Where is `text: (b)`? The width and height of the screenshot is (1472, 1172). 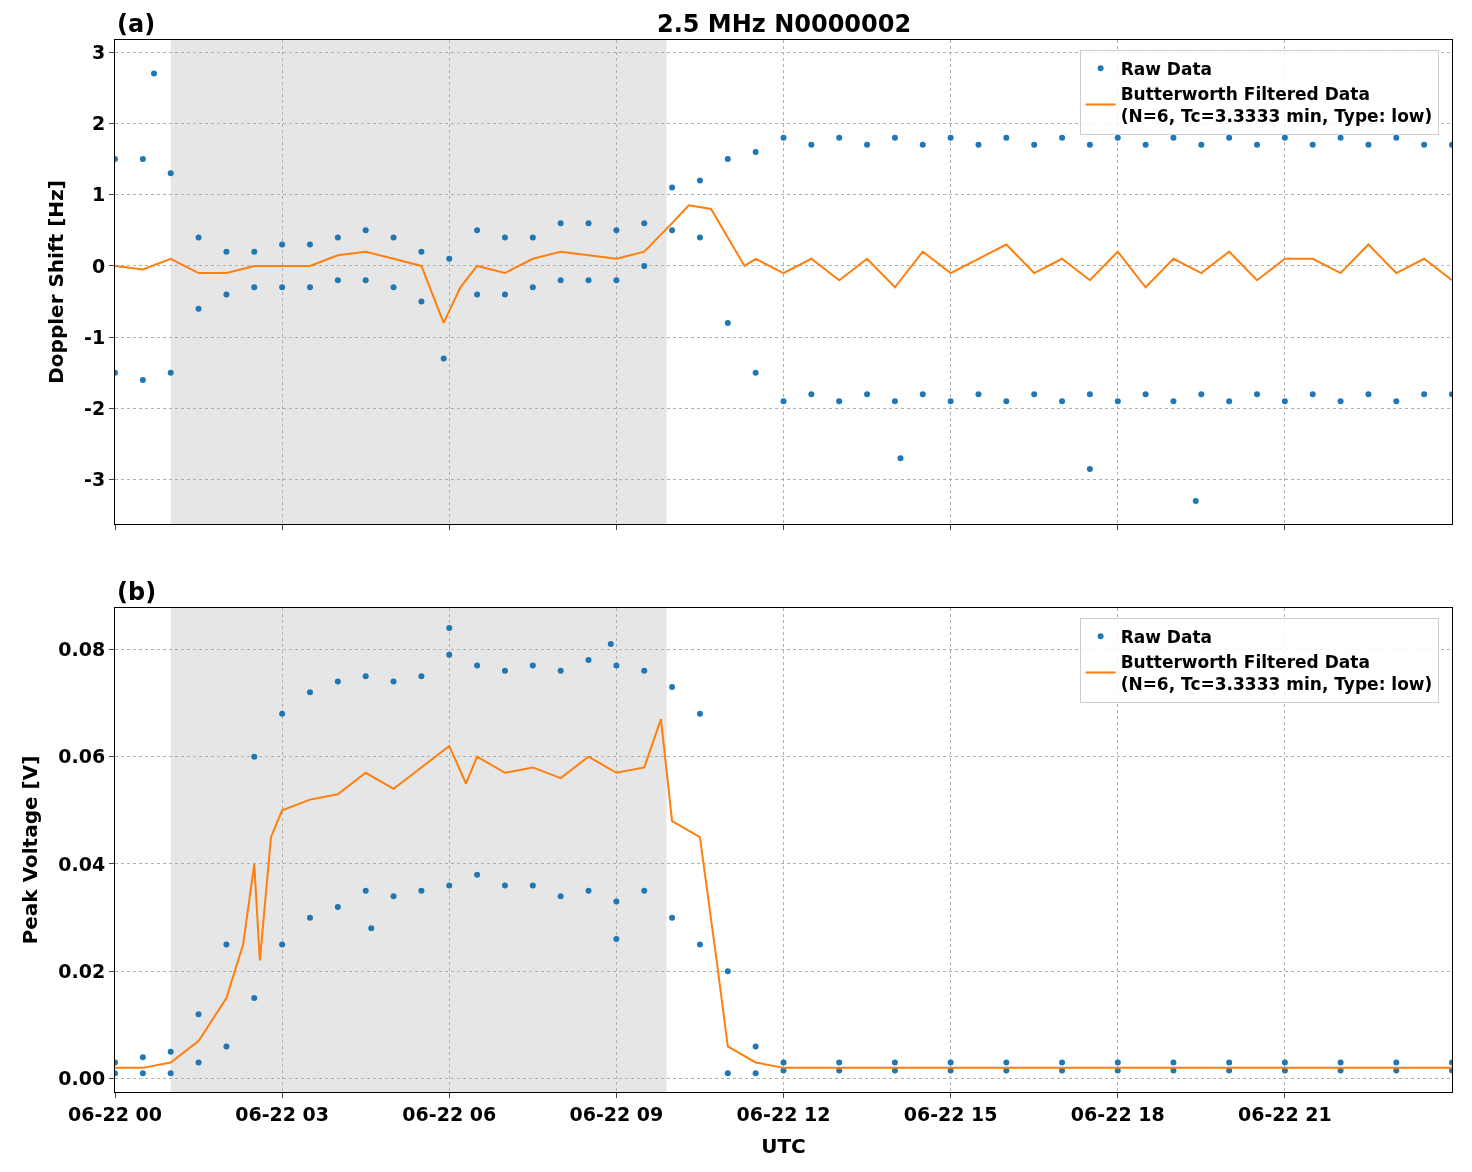
text: (b) is located at coordinates (137, 592).